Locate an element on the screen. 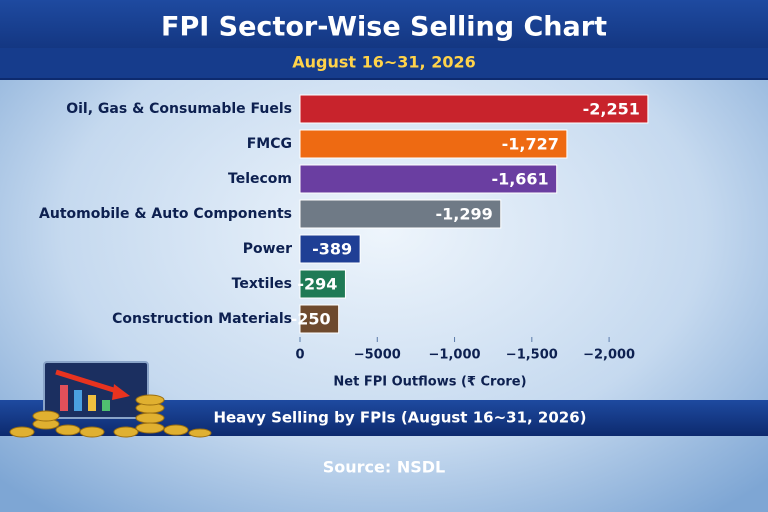 The height and width of the screenshot is (512, 768). value-label: -294 is located at coordinates (317, 284).